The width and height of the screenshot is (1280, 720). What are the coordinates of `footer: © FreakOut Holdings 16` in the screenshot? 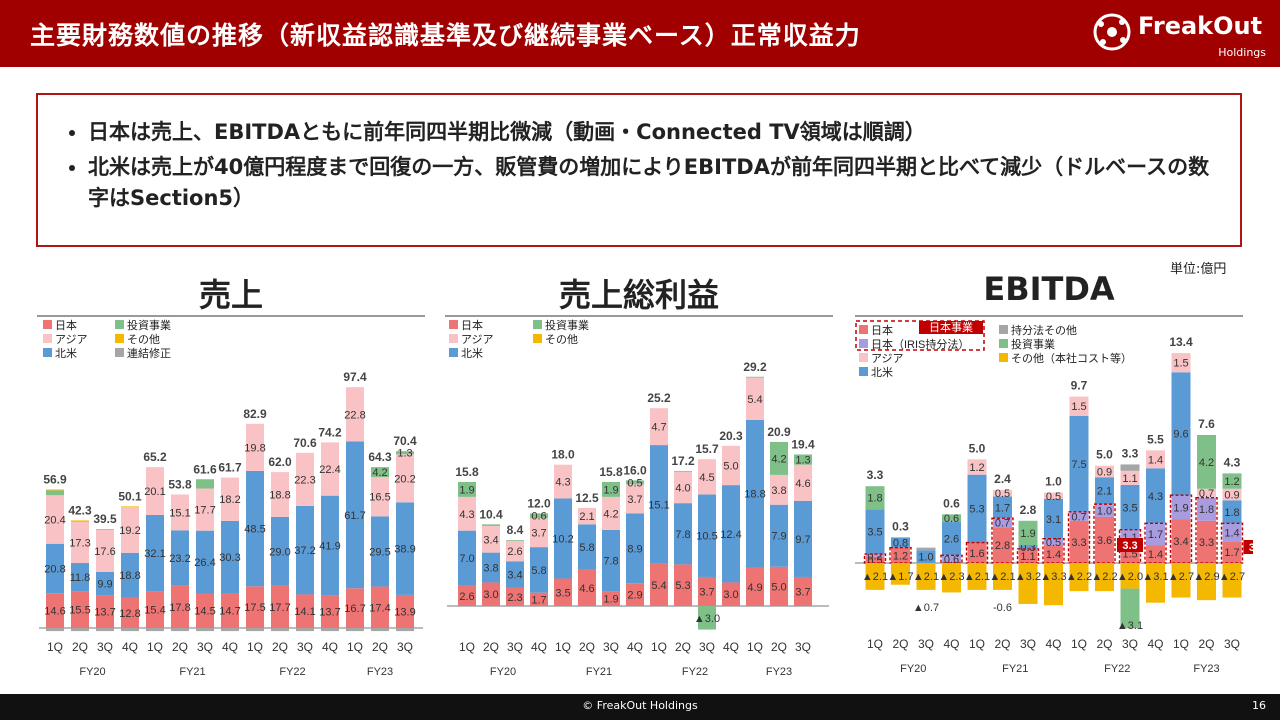 It's located at (640, 707).